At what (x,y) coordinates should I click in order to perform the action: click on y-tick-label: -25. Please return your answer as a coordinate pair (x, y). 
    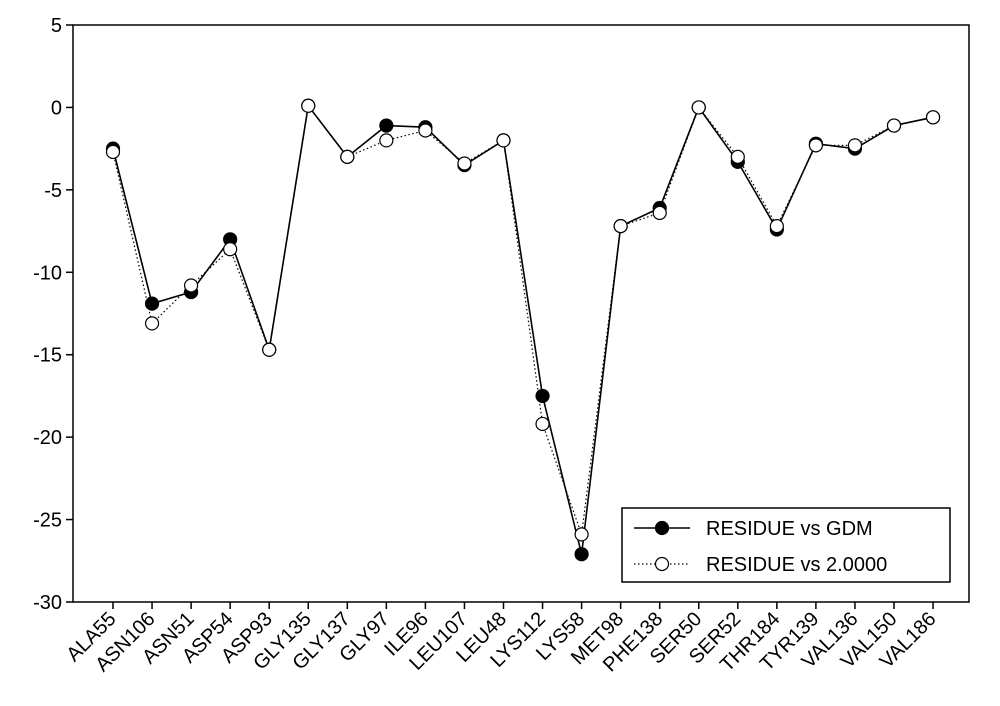
    Looking at the image, I should click on (47, 521).